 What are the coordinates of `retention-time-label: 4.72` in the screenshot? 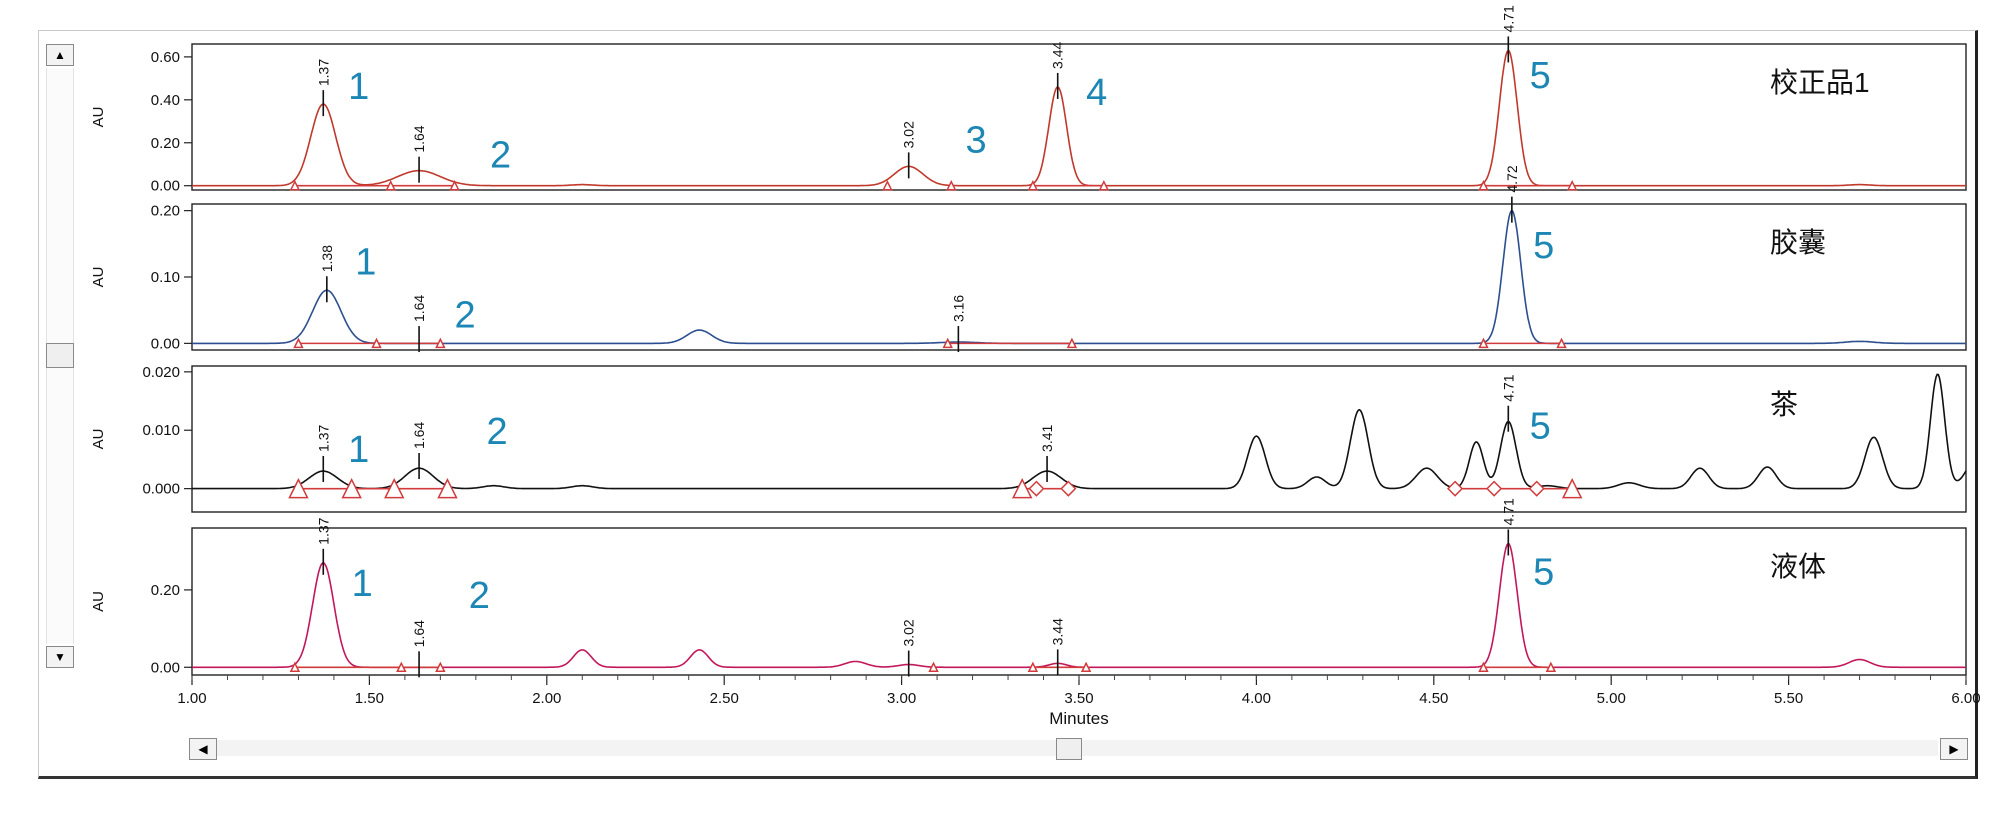 It's located at (1512, 178).